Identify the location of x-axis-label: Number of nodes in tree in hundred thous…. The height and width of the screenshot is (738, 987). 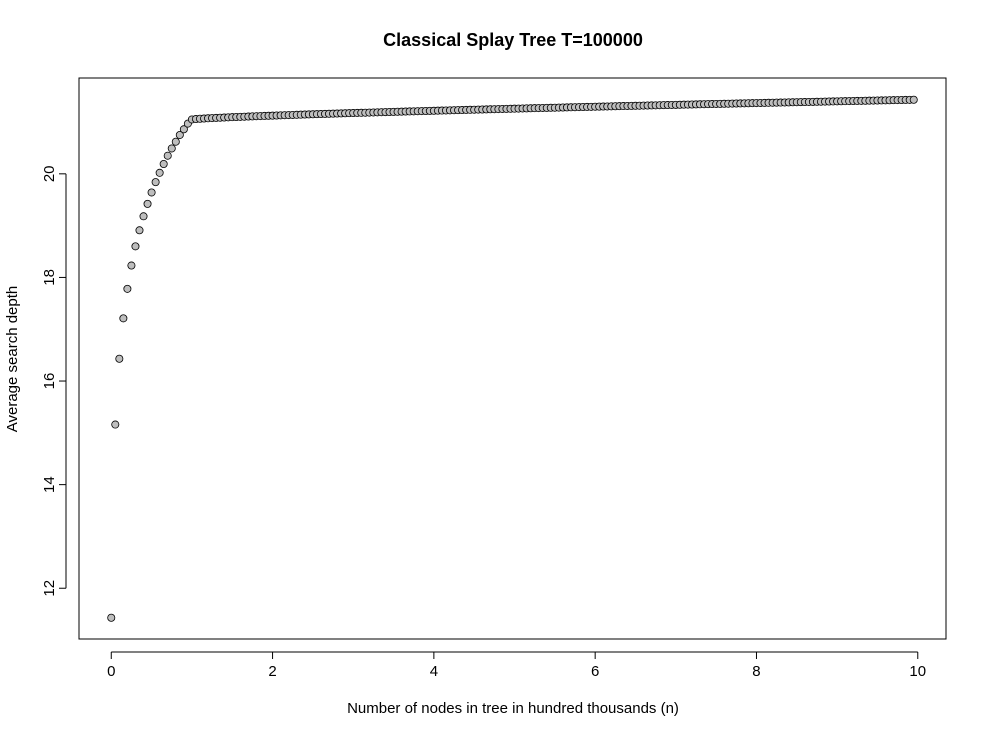
(513, 708).